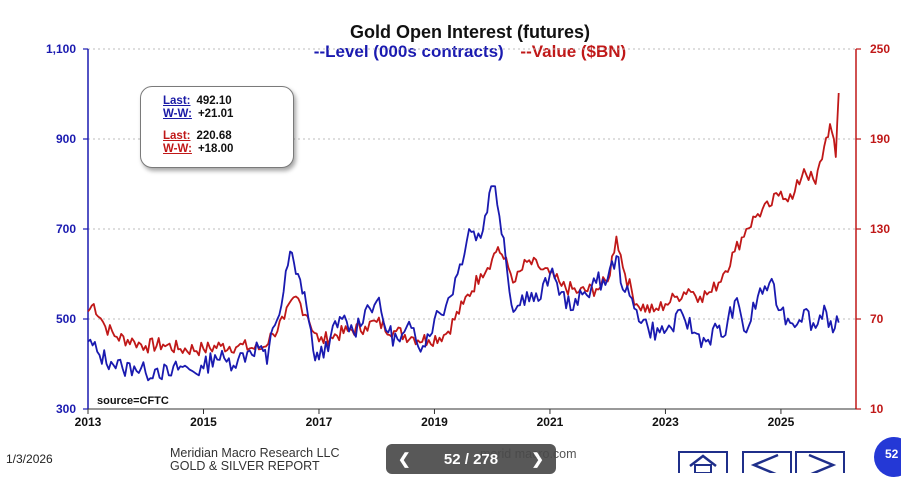 Image resolution: width=901 pixels, height=478 pixels. What do you see at coordinates (573, 51) in the screenshot?
I see `subtitle-value: --Value ($BN)` at bounding box center [573, 51].